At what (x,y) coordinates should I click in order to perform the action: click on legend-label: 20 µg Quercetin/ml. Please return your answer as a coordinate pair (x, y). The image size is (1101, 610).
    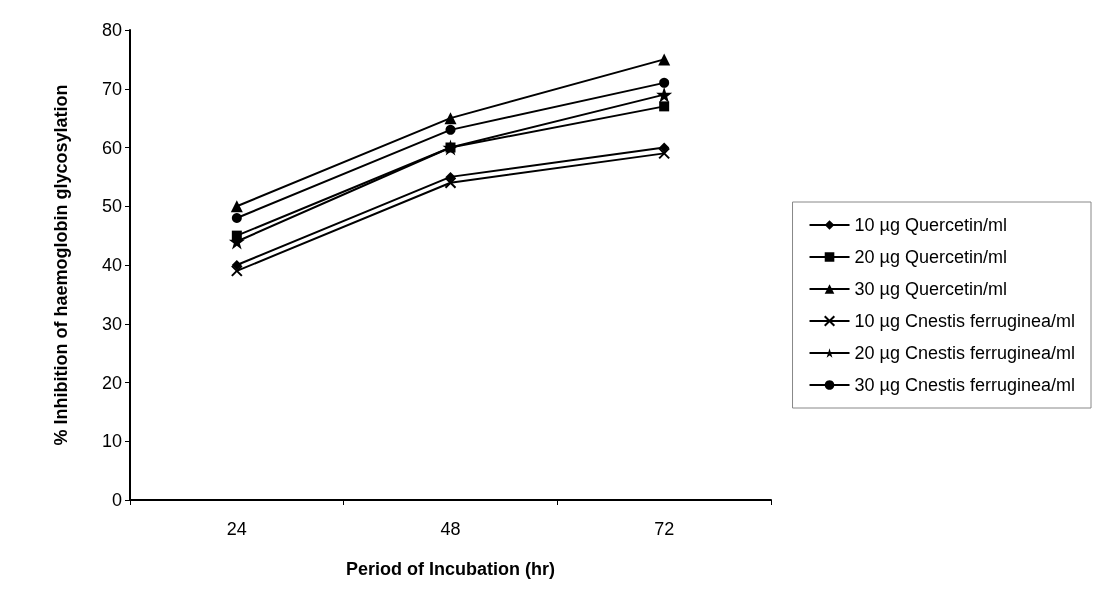
    Looking at the image, I should click on (930, 257).